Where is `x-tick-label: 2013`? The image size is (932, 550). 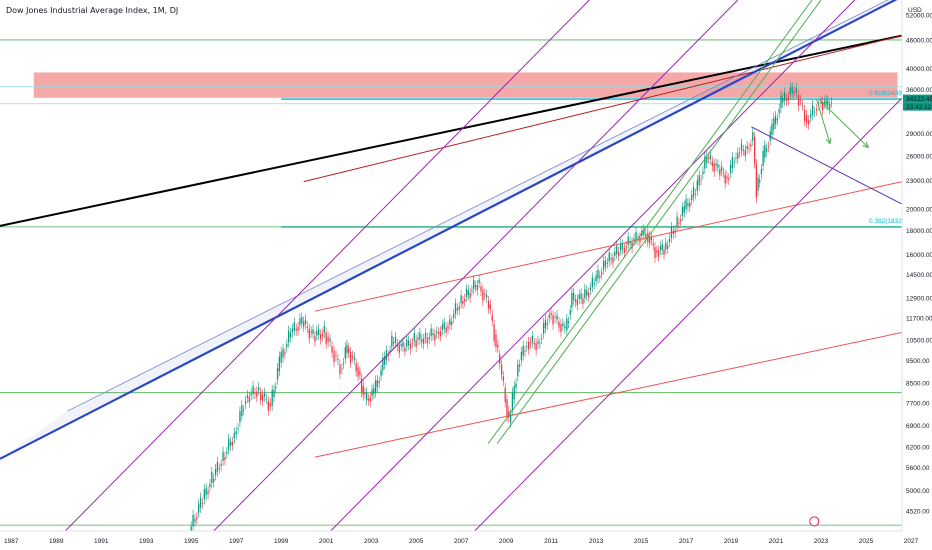 x-tick-label: 2013 is located at coordinates (596, 541).